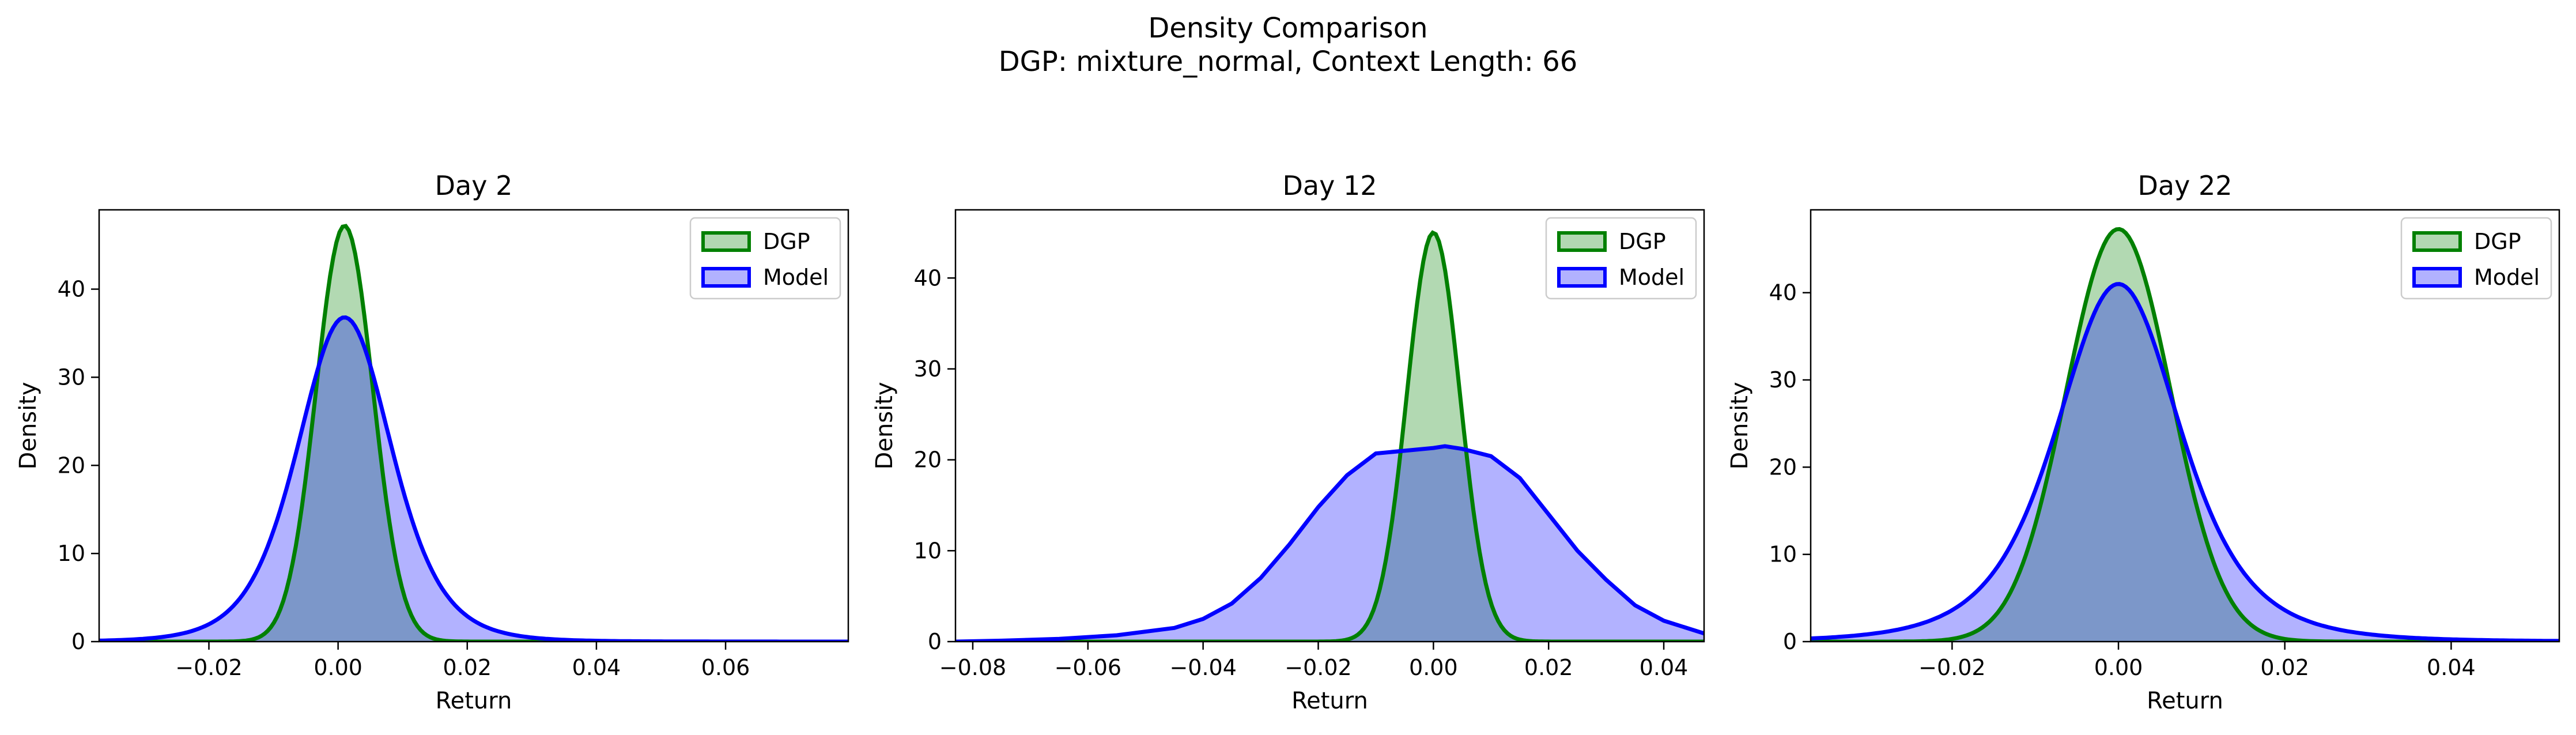 The image size is (2576, 735). Describe the element at coordinates (1088, 667) in the screenshot. I see `x-tick-label: −0.06` at that location.